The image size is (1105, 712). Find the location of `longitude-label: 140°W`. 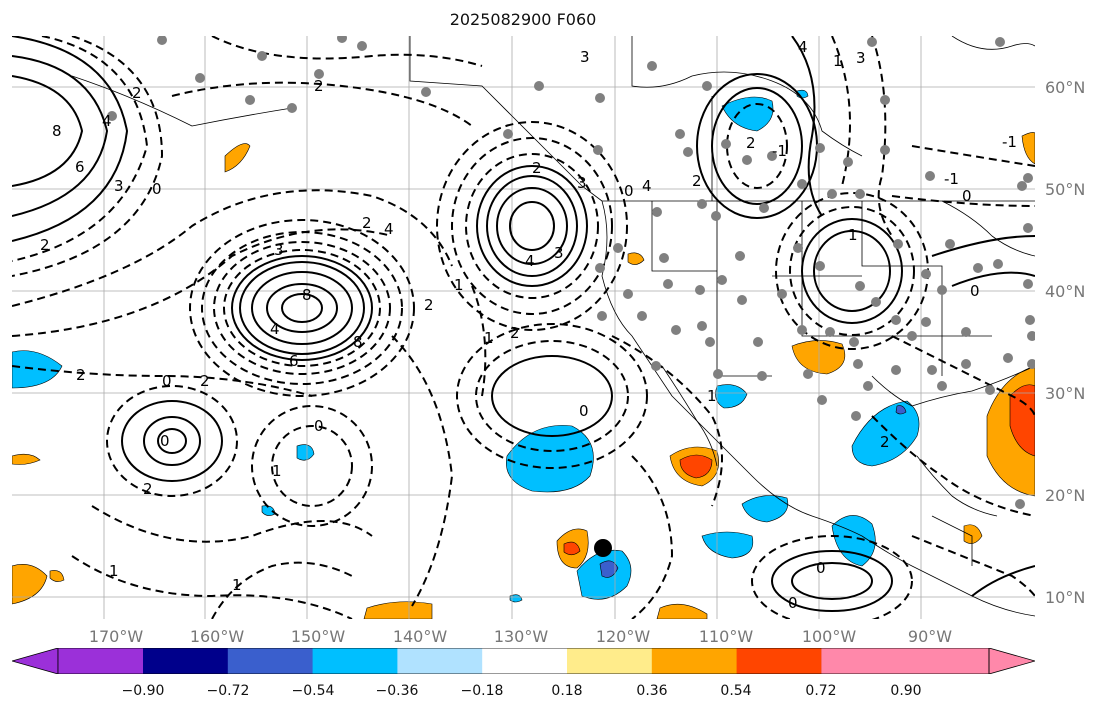

longitude-label: 140°W is located at coordinates (420, 636).